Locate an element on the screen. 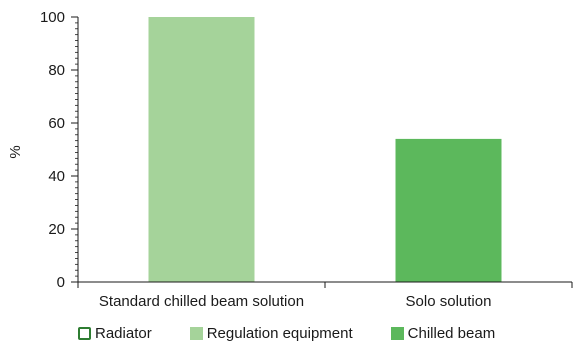 This screenshot has height=345, width=582. bar-regulation-equipment is located at coordinates (201, 149).